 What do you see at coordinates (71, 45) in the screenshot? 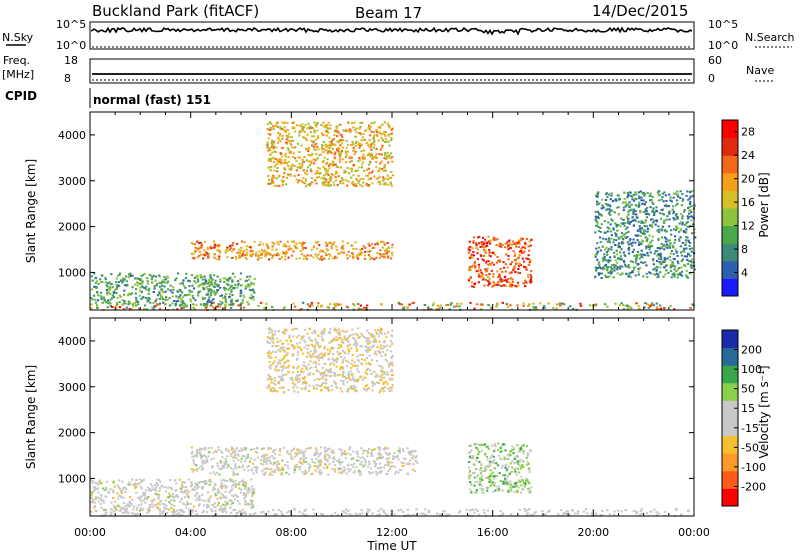
I see `nsky-tick-bottom: 10^0` at bounding box center [71, 45].